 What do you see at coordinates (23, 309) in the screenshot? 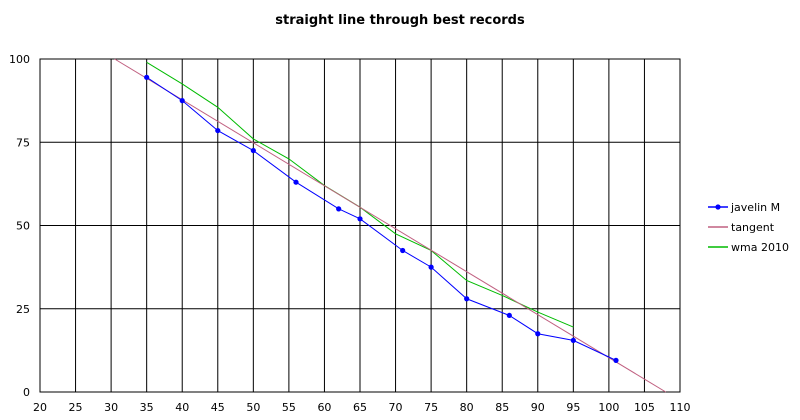
I see `y-tick-label: 25` at bounding box center [23, 309].